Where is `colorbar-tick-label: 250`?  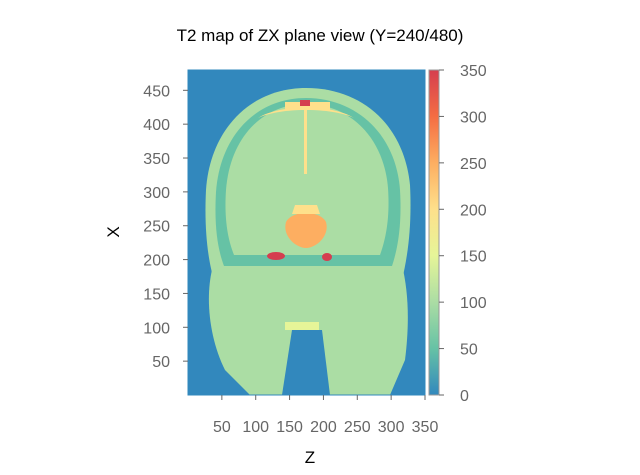 colorbar-tick-label: 250 is located at coordinates (473, 164).